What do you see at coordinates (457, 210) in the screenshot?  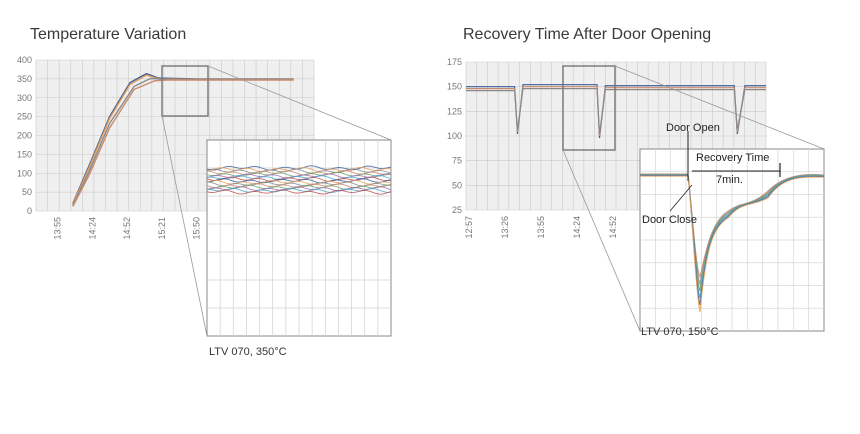 I see `y-tick-label: 25` at bounding box center [457, 210].